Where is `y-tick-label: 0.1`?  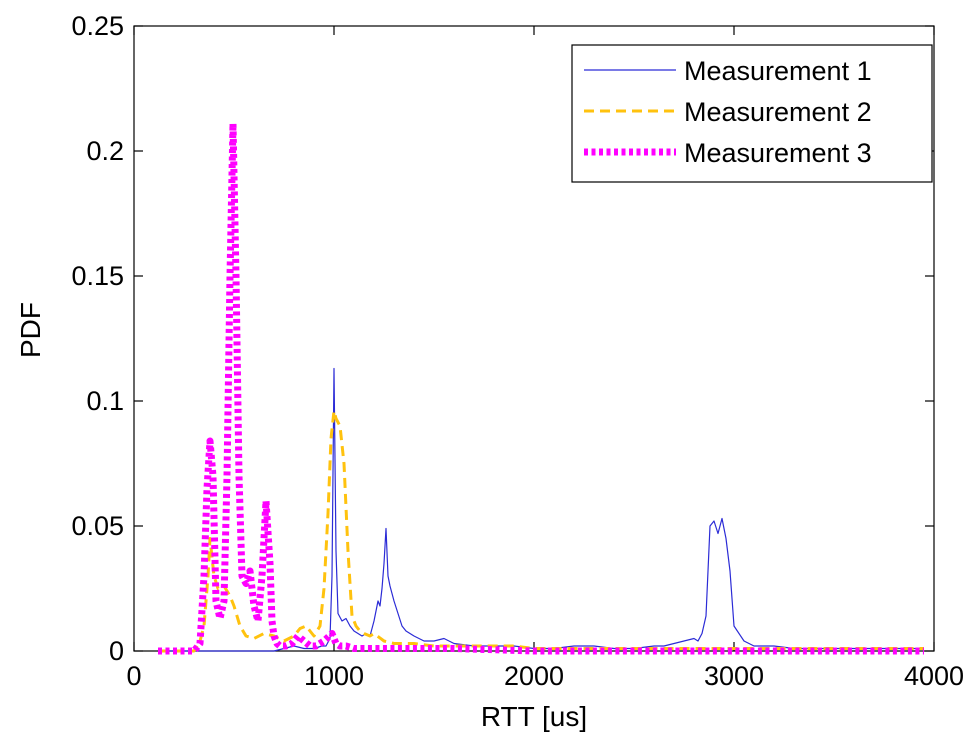
y-tick-label: 0.1 is located at coordinates (105, 401).